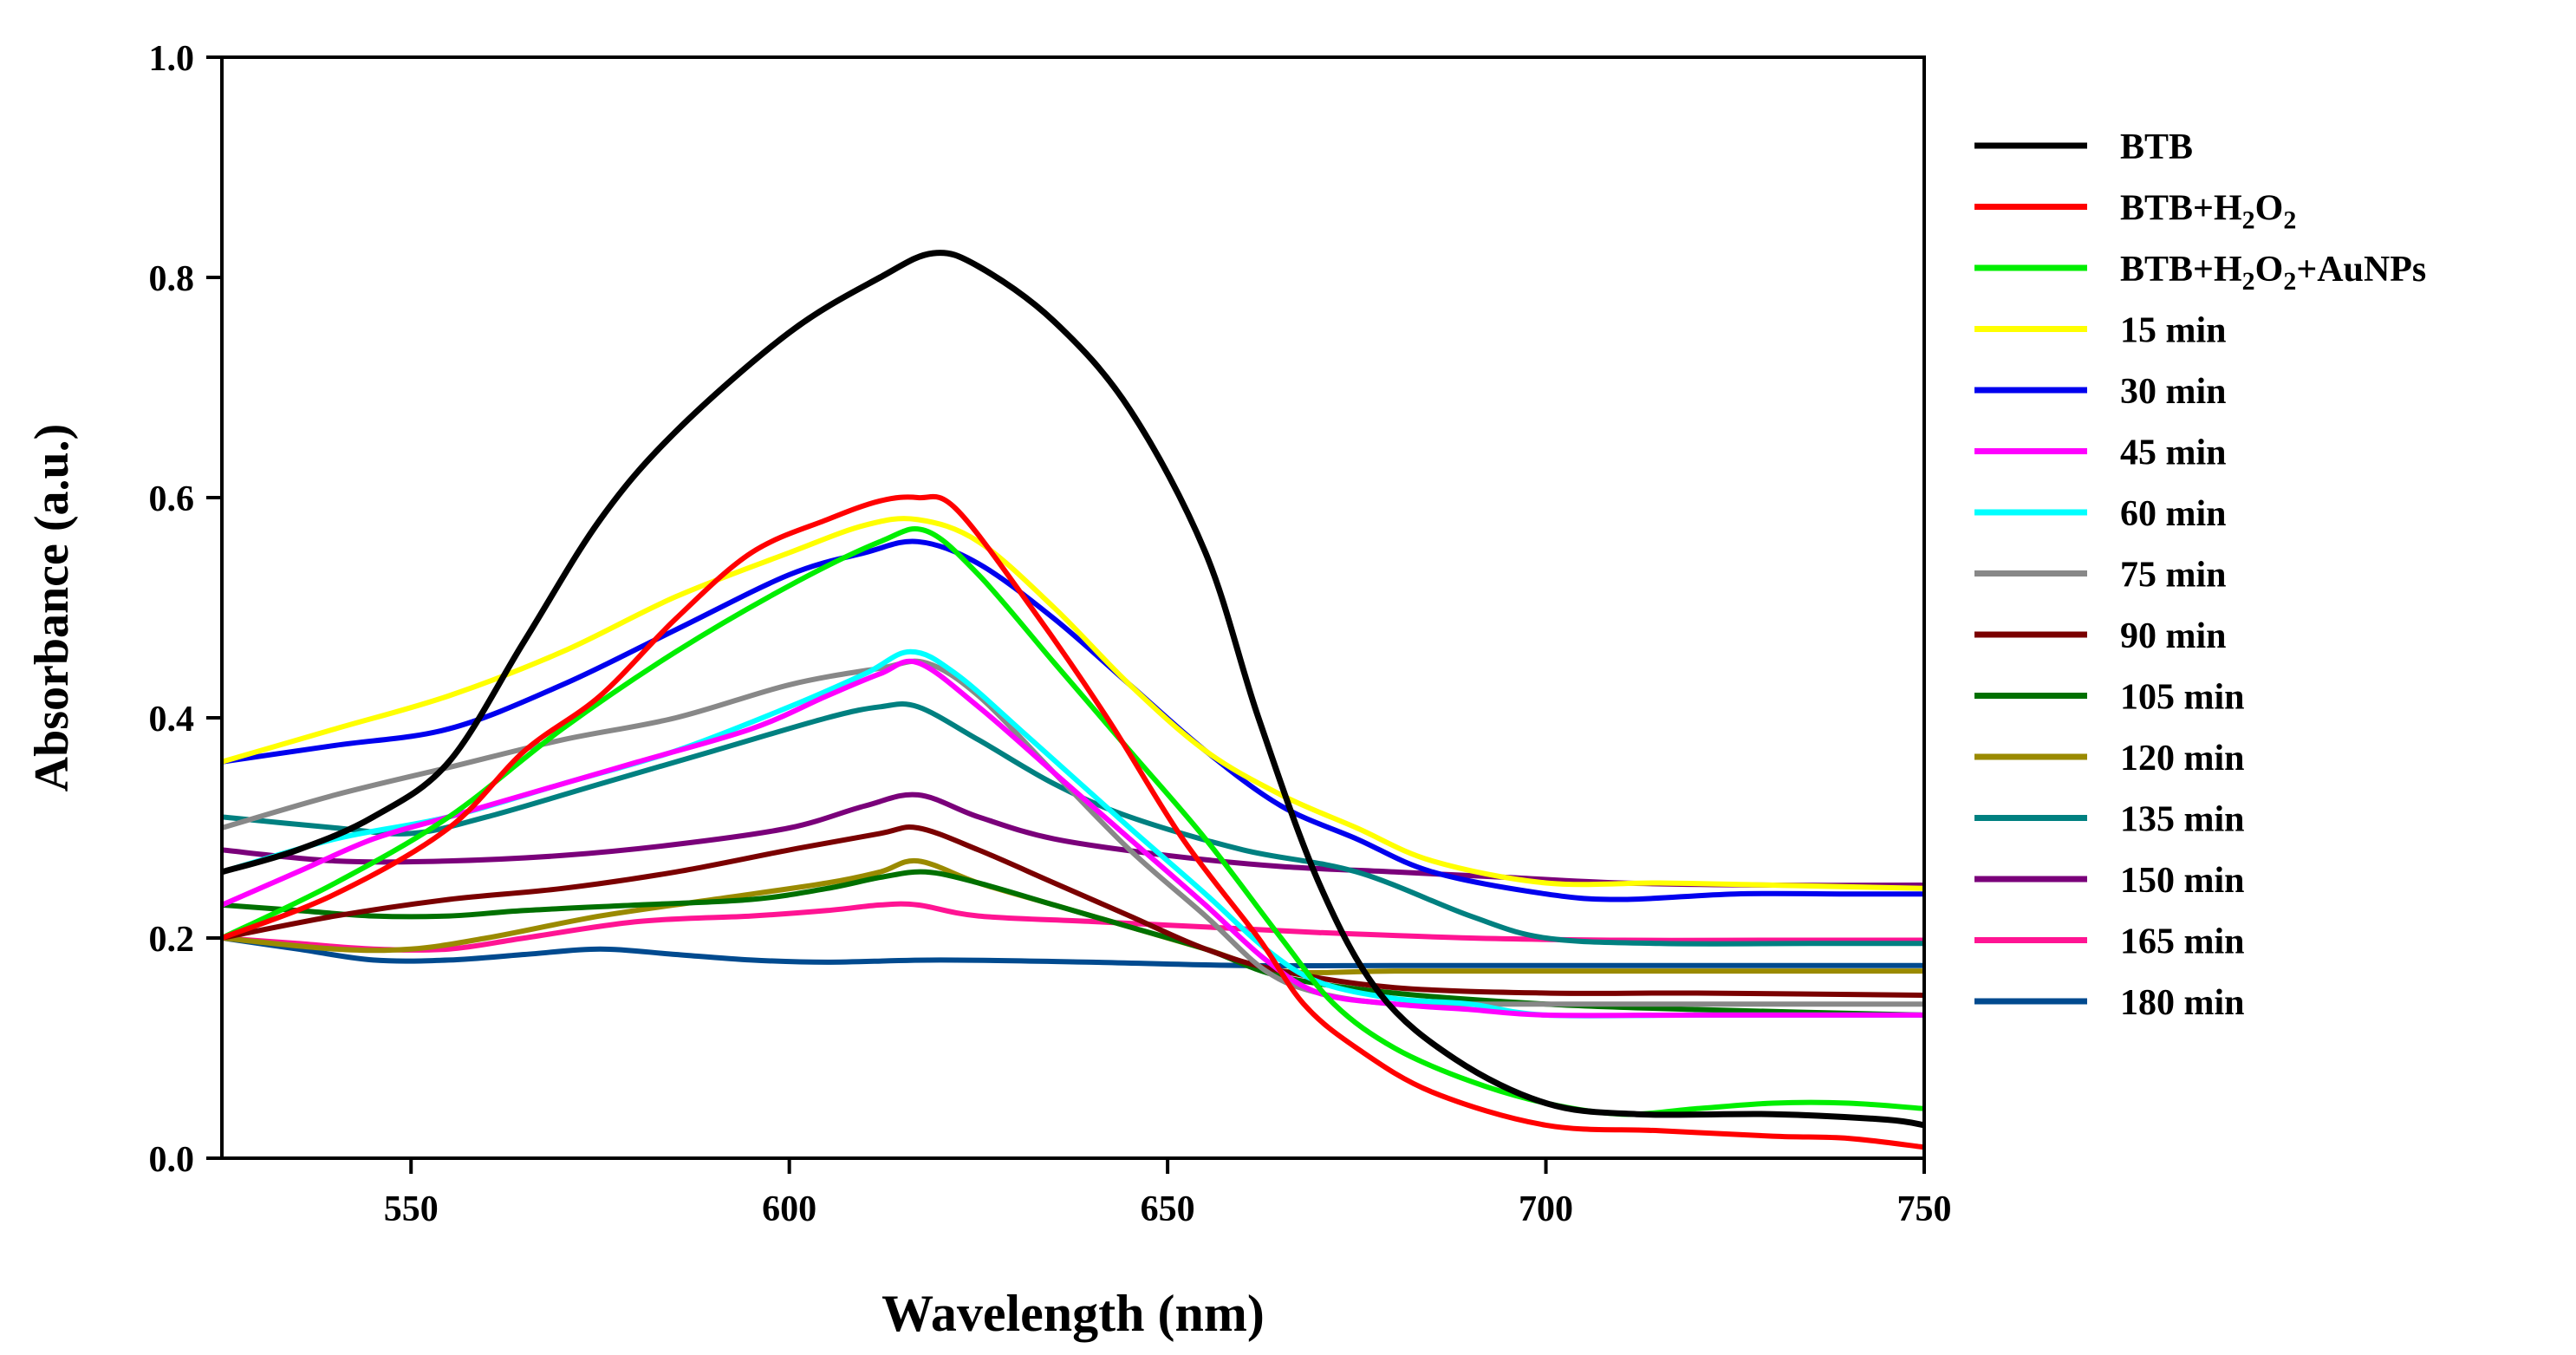 The image size is (2576, 1355). Describe the element at coordinates (2173, 392) in the screenshot. I see `legend-label: 30 min` at that location.